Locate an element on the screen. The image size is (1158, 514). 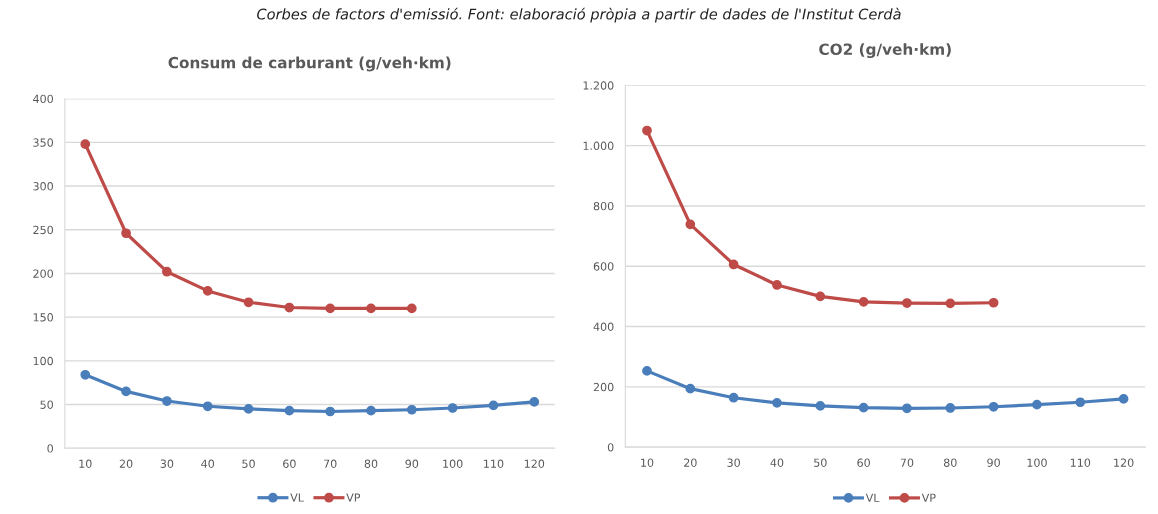
y-tick-label: 600 is located at coordinates (603, 266).